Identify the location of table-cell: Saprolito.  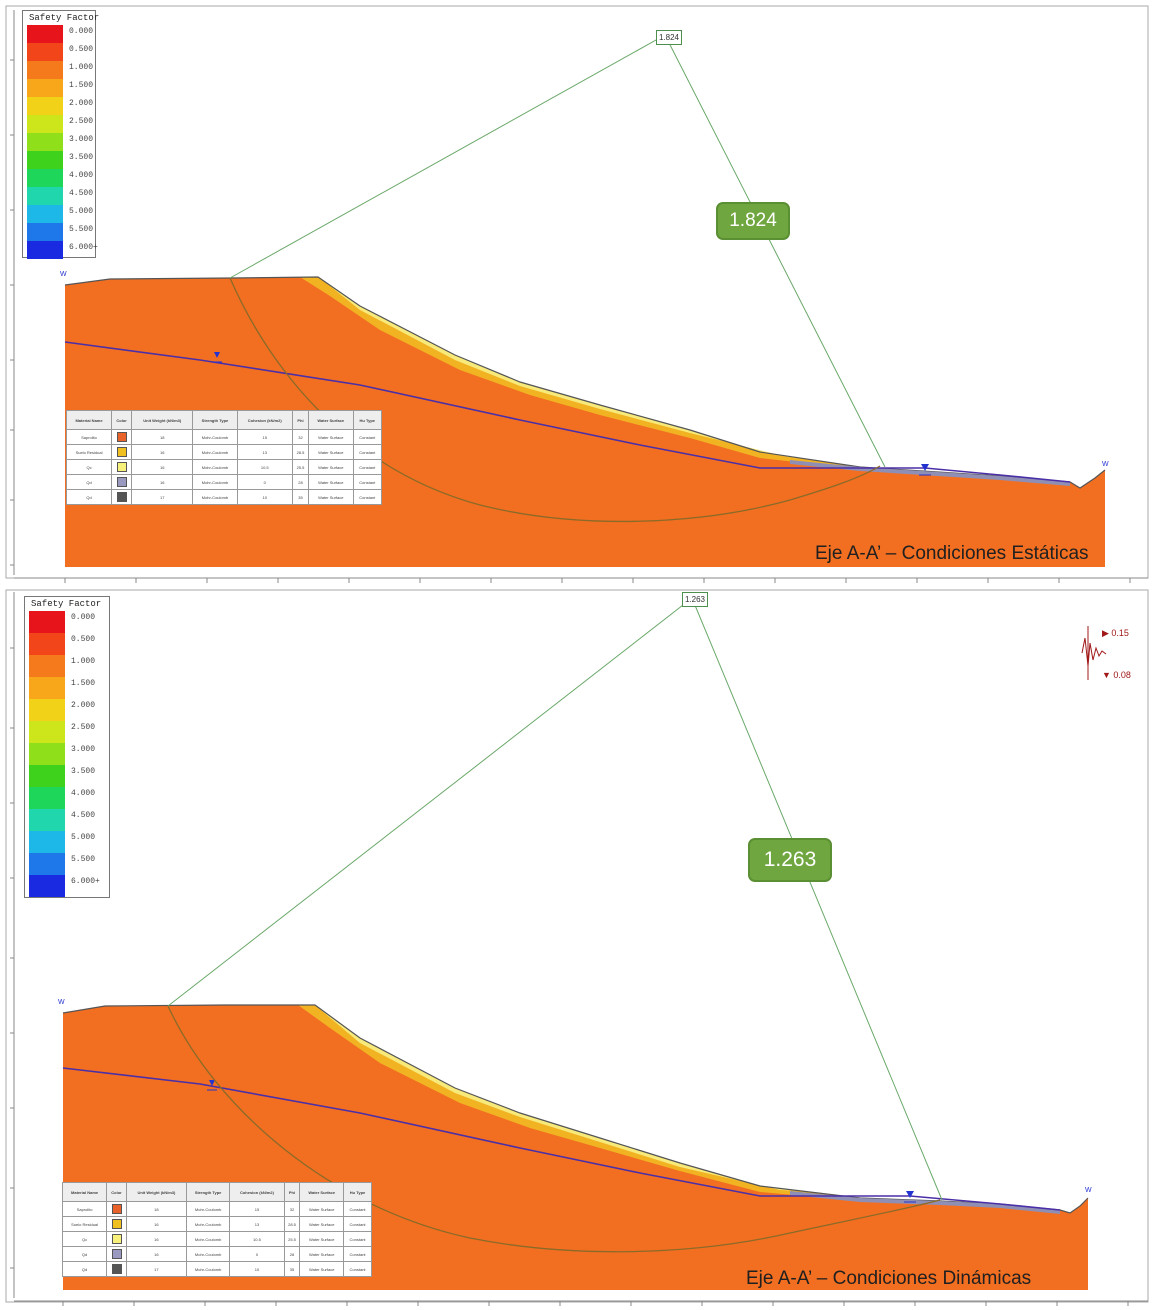
(84, 1209).